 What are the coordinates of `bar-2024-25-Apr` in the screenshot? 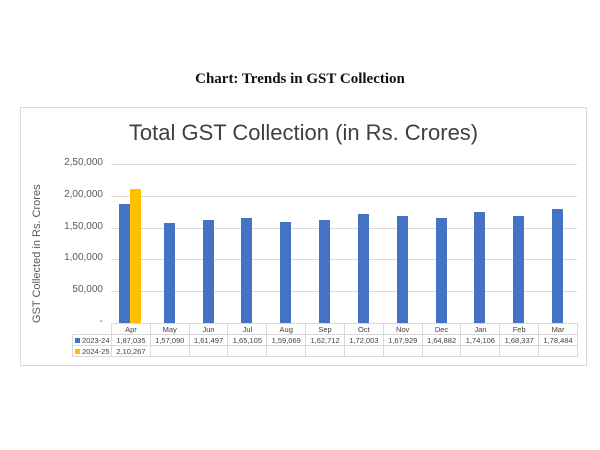 It's located at (136, 256).